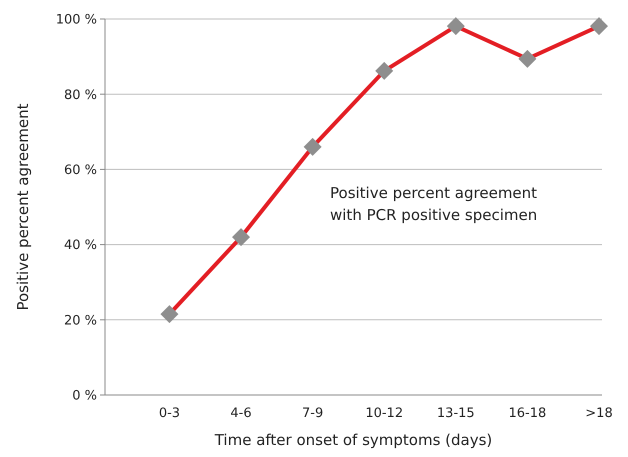  What do you see at coordinates (23, 207) in the screenshot?
I see `y-axis-title: Positive percent agreement` at bounding box center [23, 207].